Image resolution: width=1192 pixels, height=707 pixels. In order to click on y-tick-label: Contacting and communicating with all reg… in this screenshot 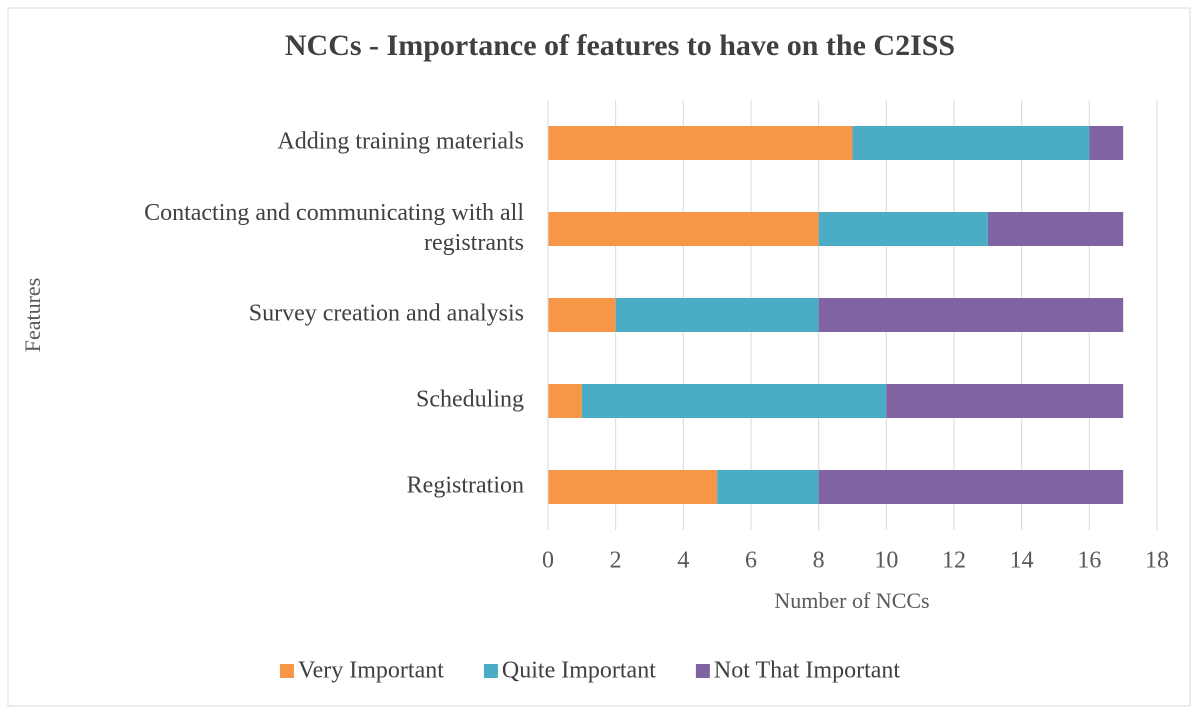, I will do `click(334, 228)`.